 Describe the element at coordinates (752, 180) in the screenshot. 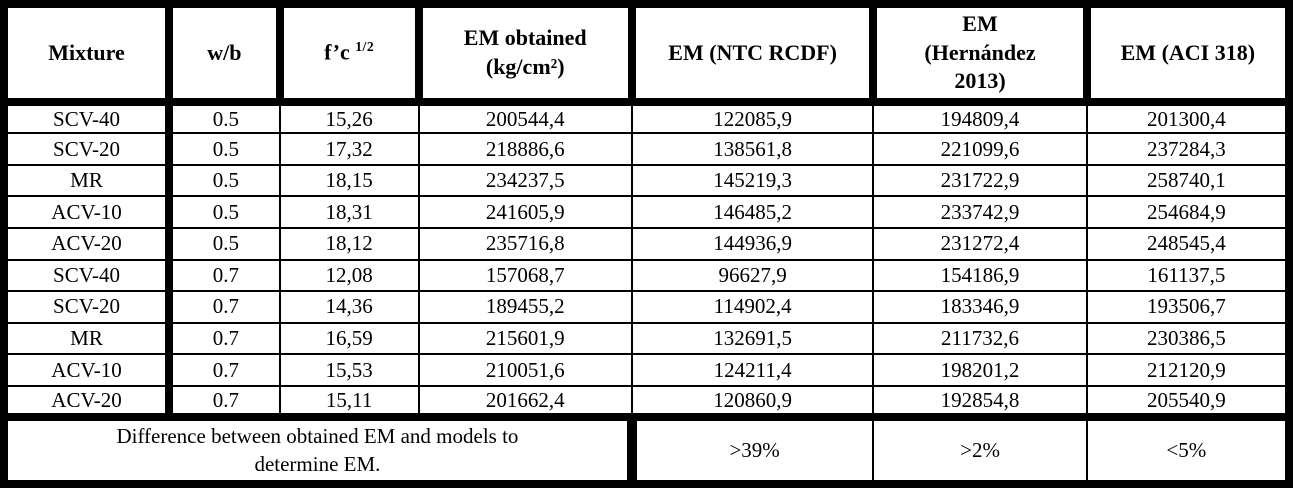

I see `table-cell: 145219,3` at that location.